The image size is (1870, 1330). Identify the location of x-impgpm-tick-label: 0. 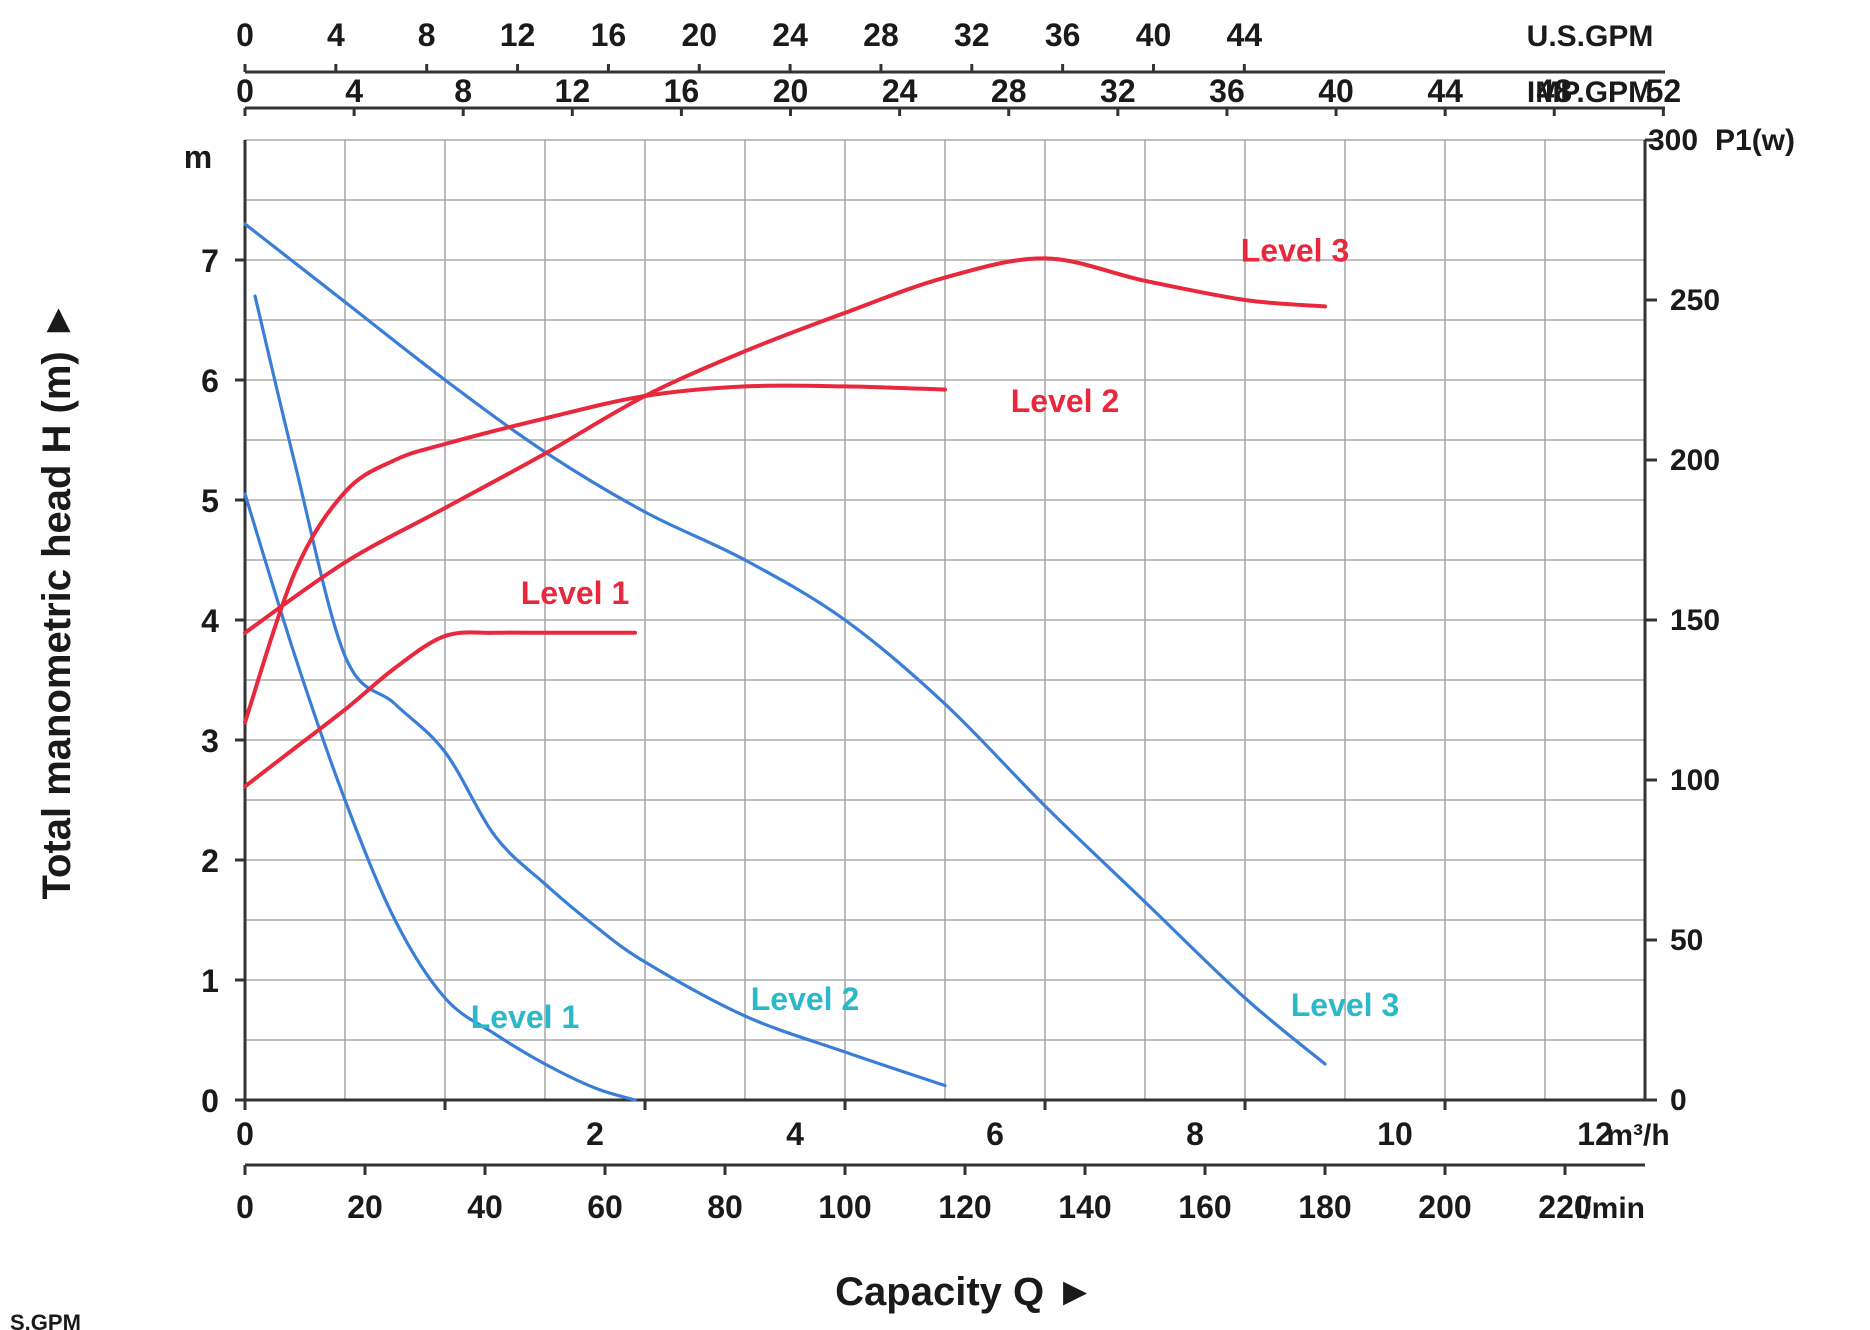
(245, 91).